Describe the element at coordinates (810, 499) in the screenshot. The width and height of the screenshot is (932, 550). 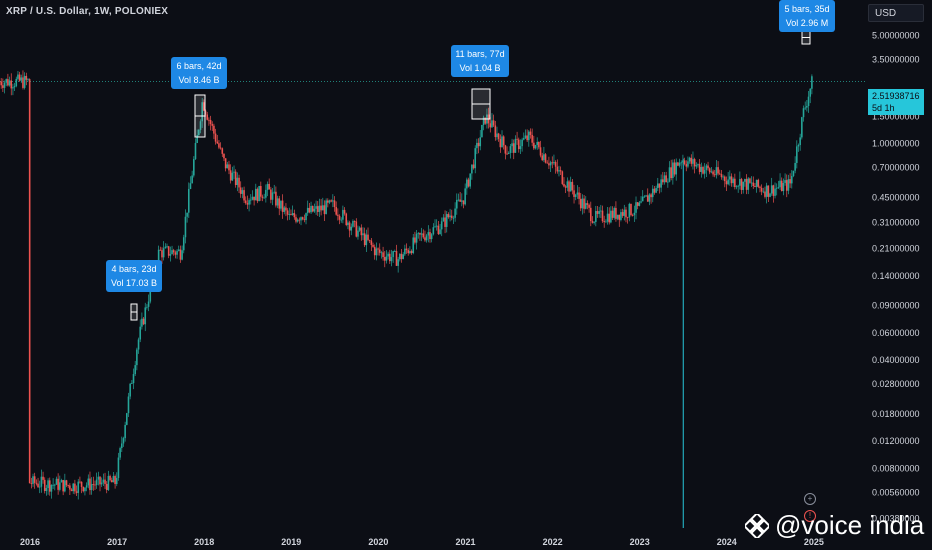
I see `plus-icon: +` at that location.